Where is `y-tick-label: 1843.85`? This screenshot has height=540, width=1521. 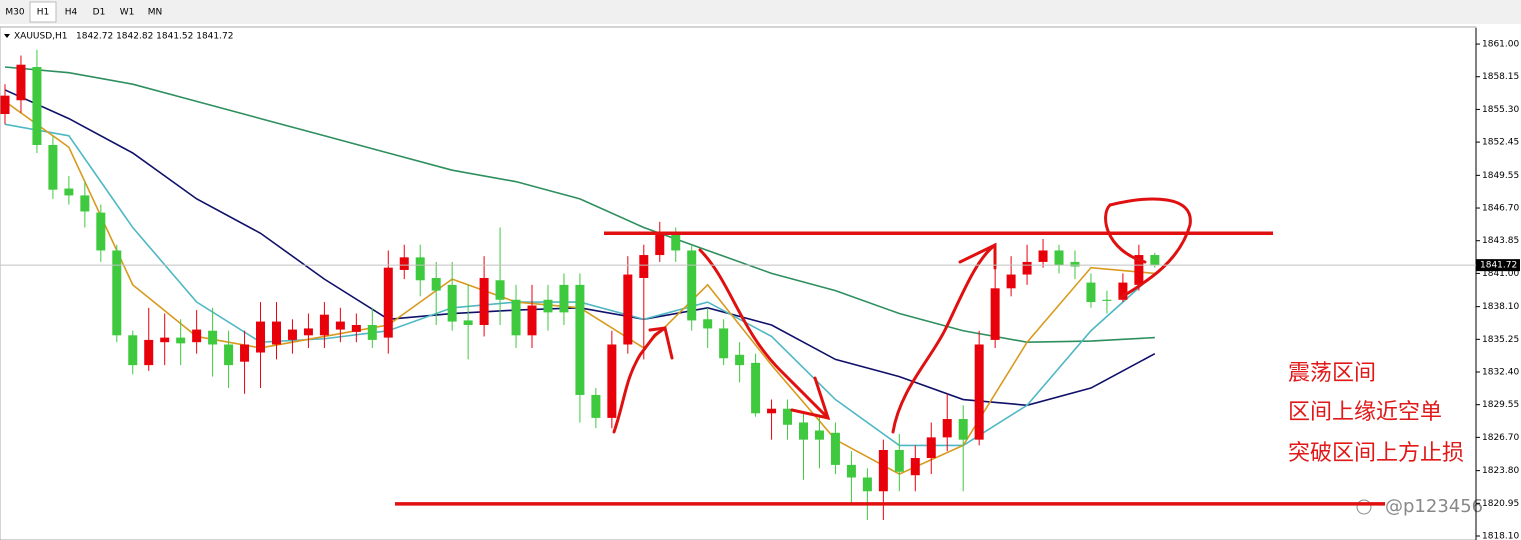
y-tick-label: 1843.85 is located at coordinates (1500, 241).